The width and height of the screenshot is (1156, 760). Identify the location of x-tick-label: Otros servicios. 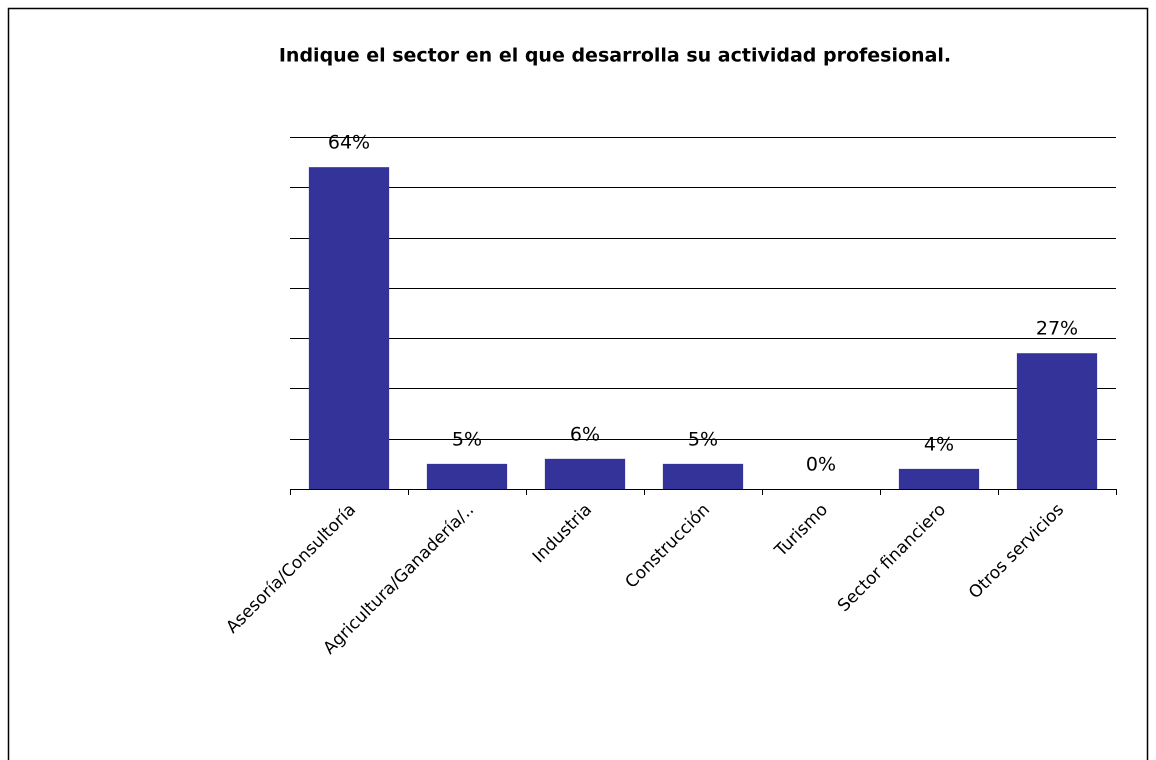
(1016, 551).